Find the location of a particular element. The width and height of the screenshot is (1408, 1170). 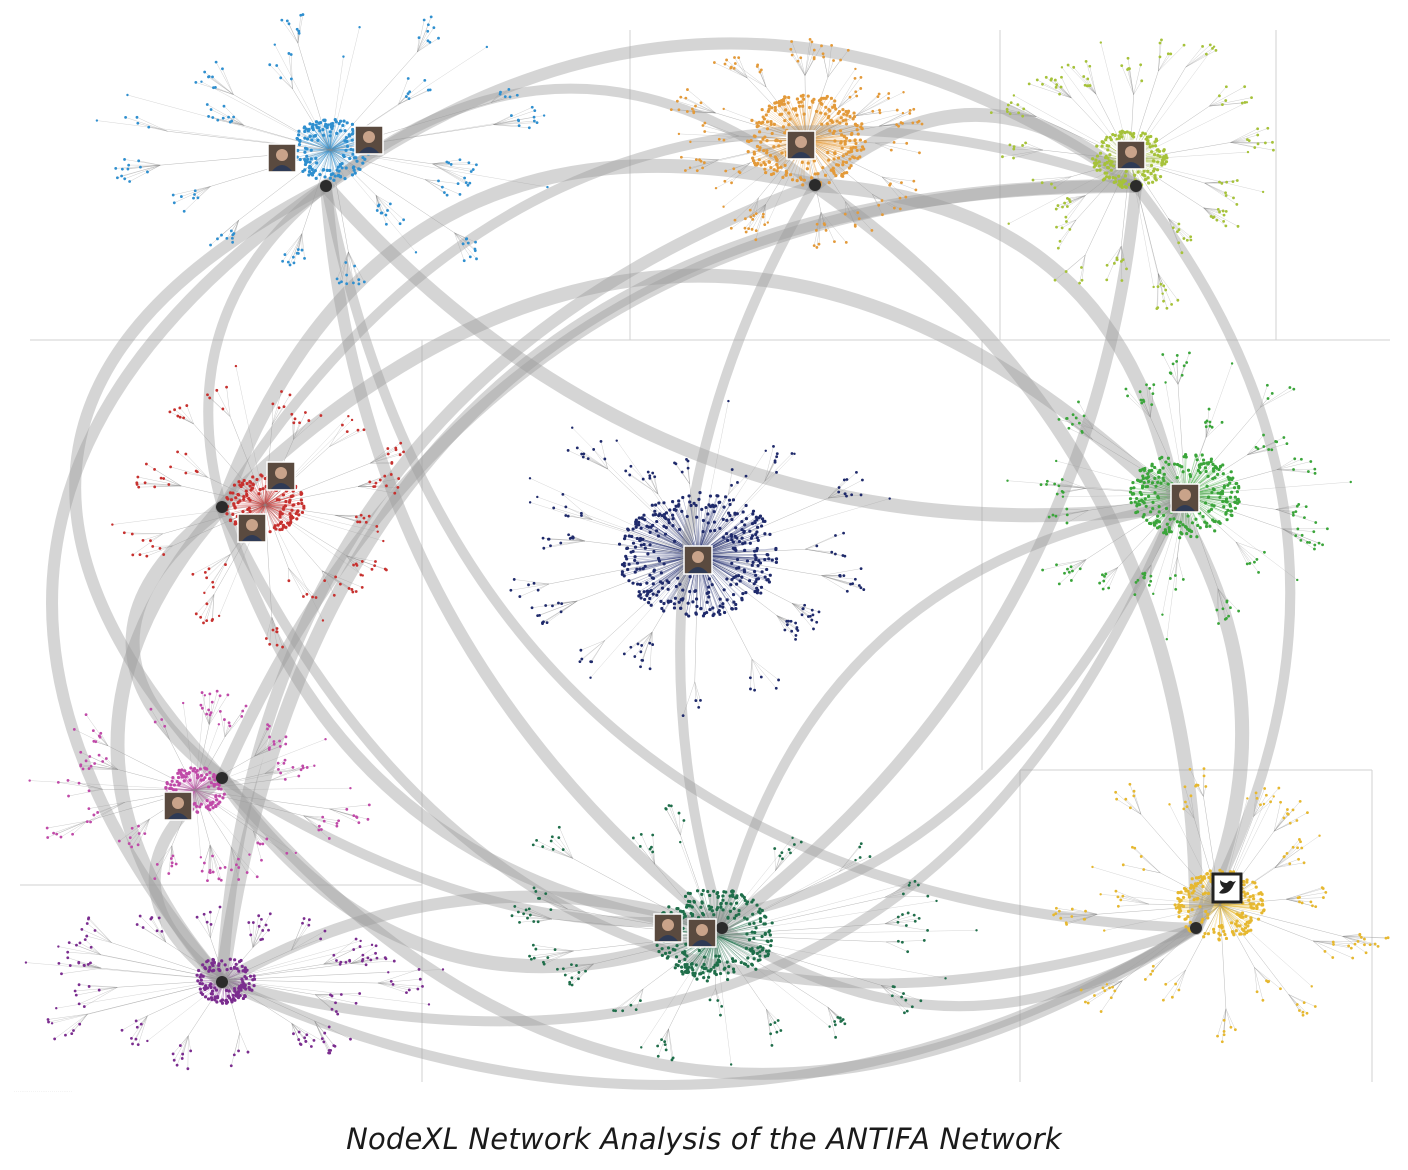

cluster-g9 is located at coordinates (234, 988).